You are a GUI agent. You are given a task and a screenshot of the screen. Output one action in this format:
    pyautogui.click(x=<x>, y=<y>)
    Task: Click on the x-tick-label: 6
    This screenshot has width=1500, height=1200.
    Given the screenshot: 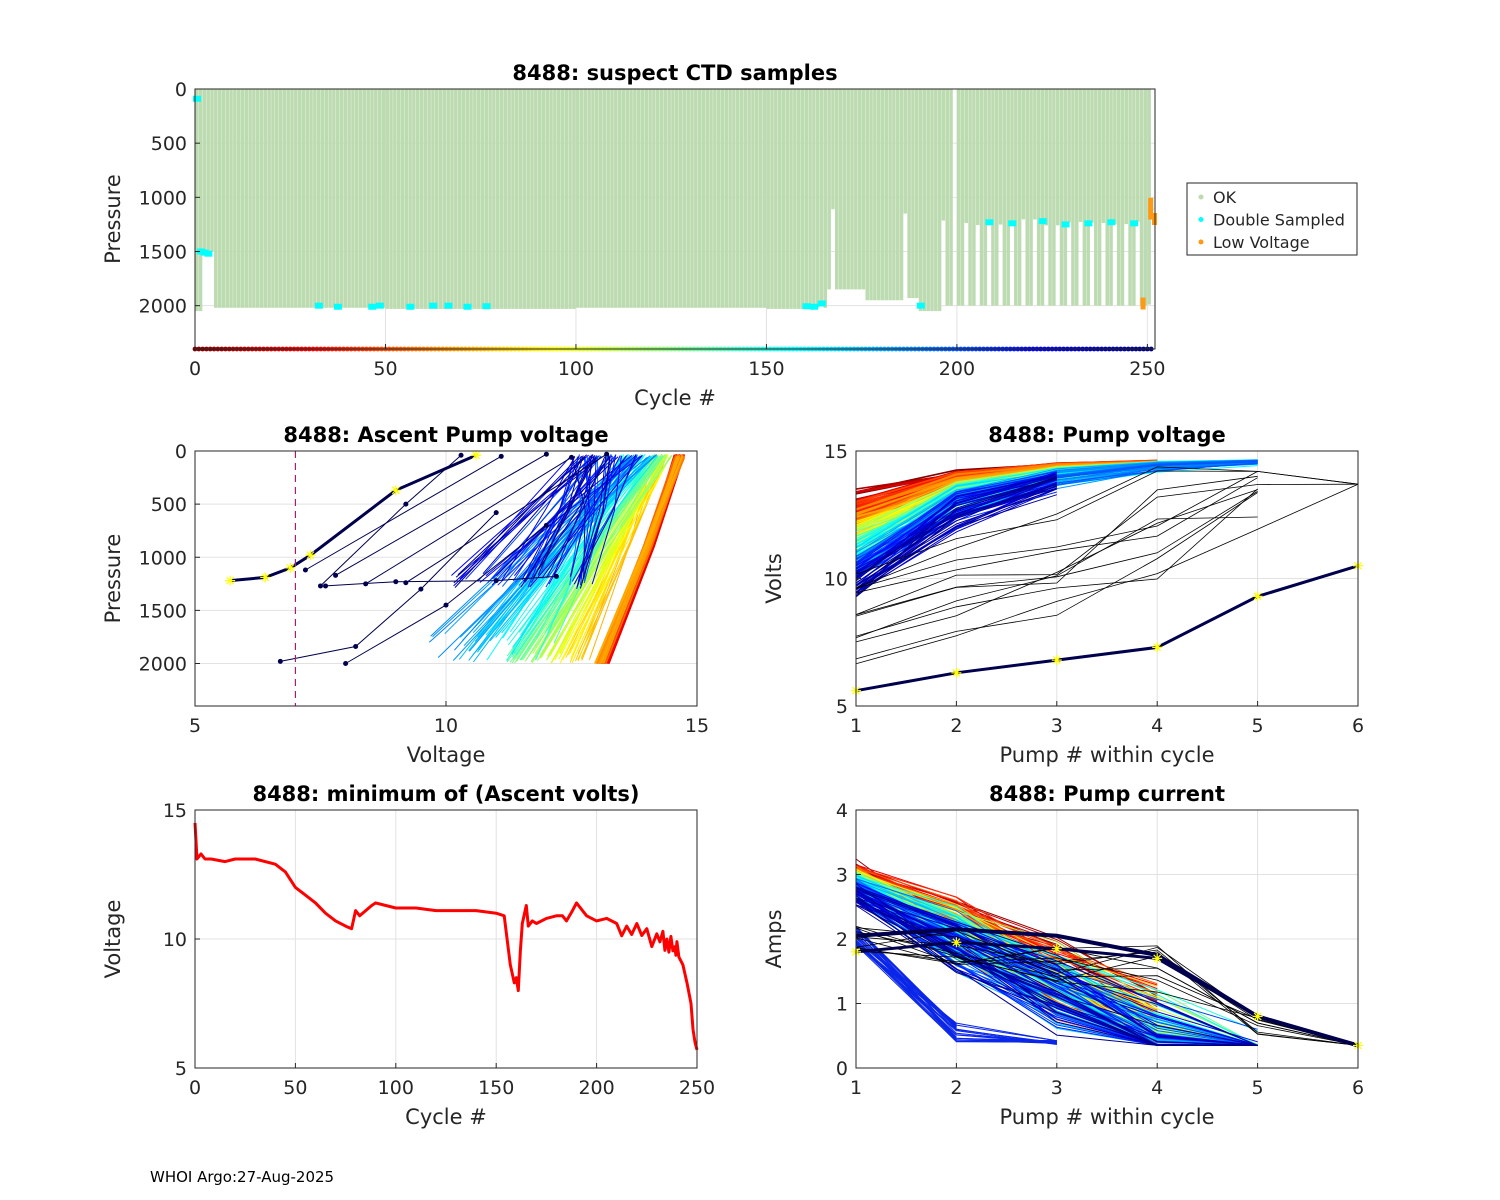 What is the action you would take?
    pyautogui.click(x=1358, y=726)
    